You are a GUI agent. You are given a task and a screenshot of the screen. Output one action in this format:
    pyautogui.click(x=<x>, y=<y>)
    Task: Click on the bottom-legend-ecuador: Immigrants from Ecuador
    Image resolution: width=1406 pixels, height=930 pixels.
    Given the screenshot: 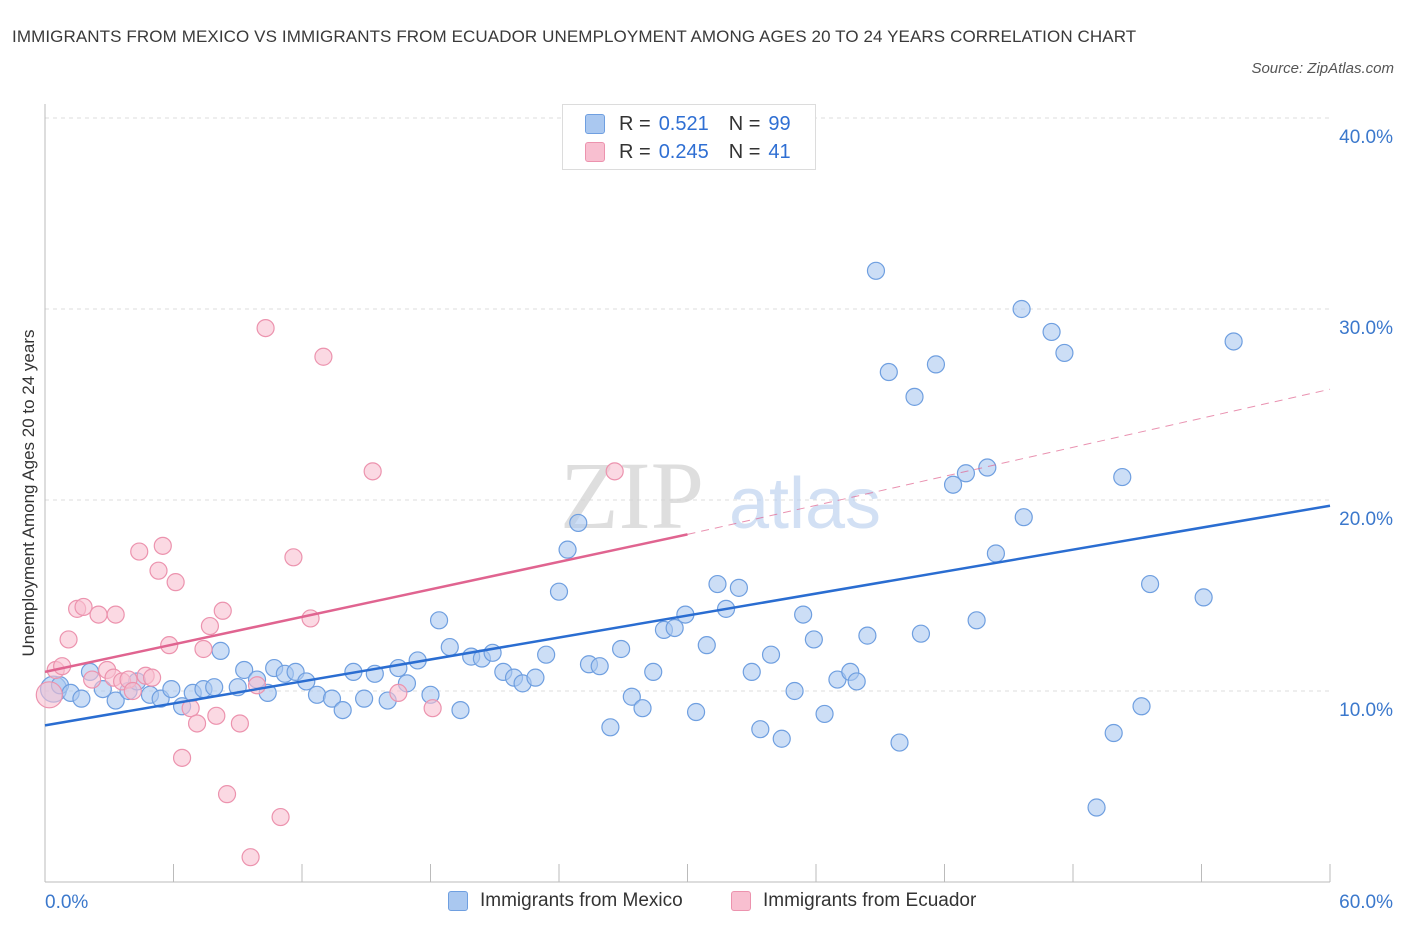 What is the action you would take?
    pyautogui.click(x=853, y=901)
    